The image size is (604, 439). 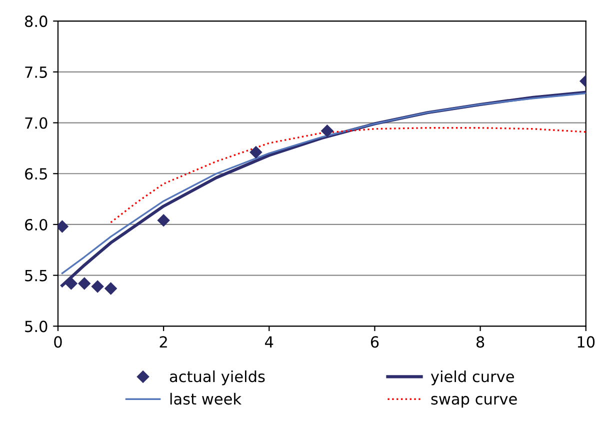 What do you see at coordinates (217, 378) in the screenshot?
I see `legend-label: actual yields` at bounding box center [217, 378].